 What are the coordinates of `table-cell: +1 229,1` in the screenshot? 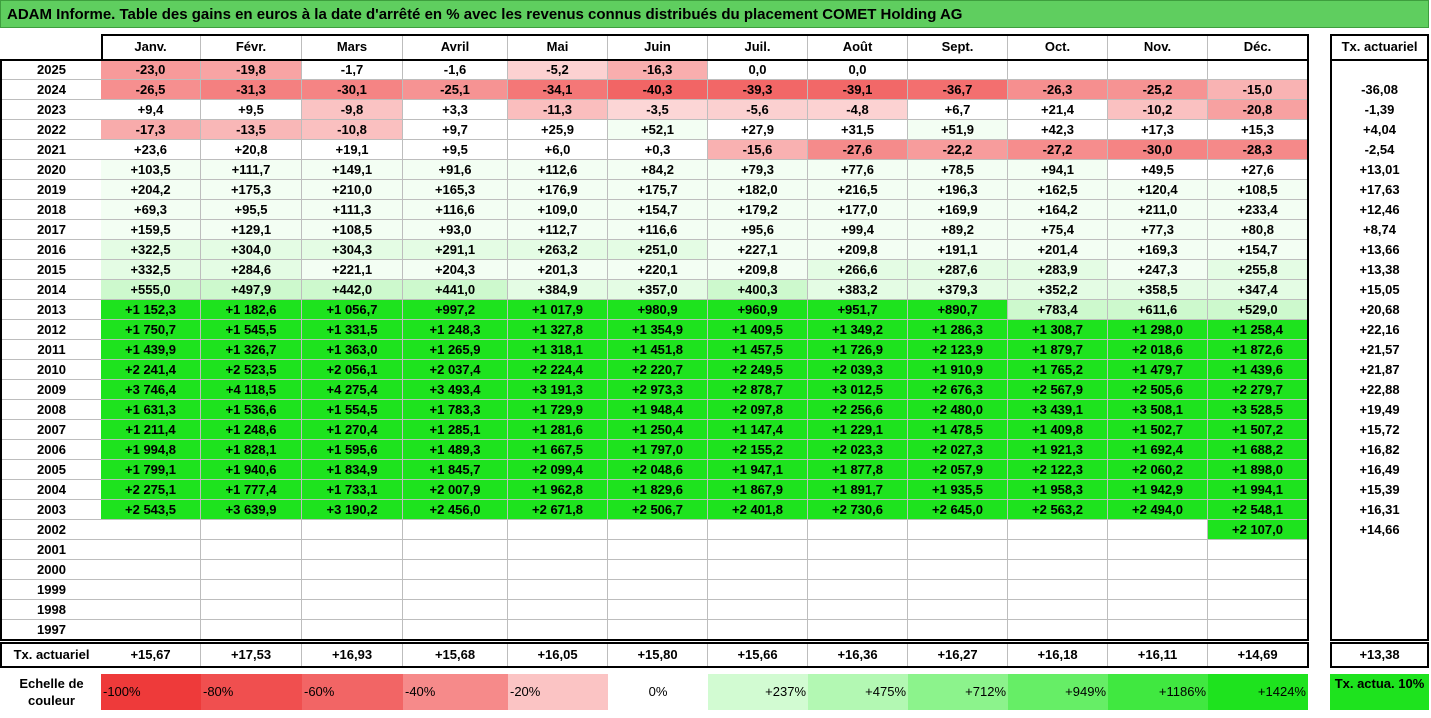 It's located at (858, 430).